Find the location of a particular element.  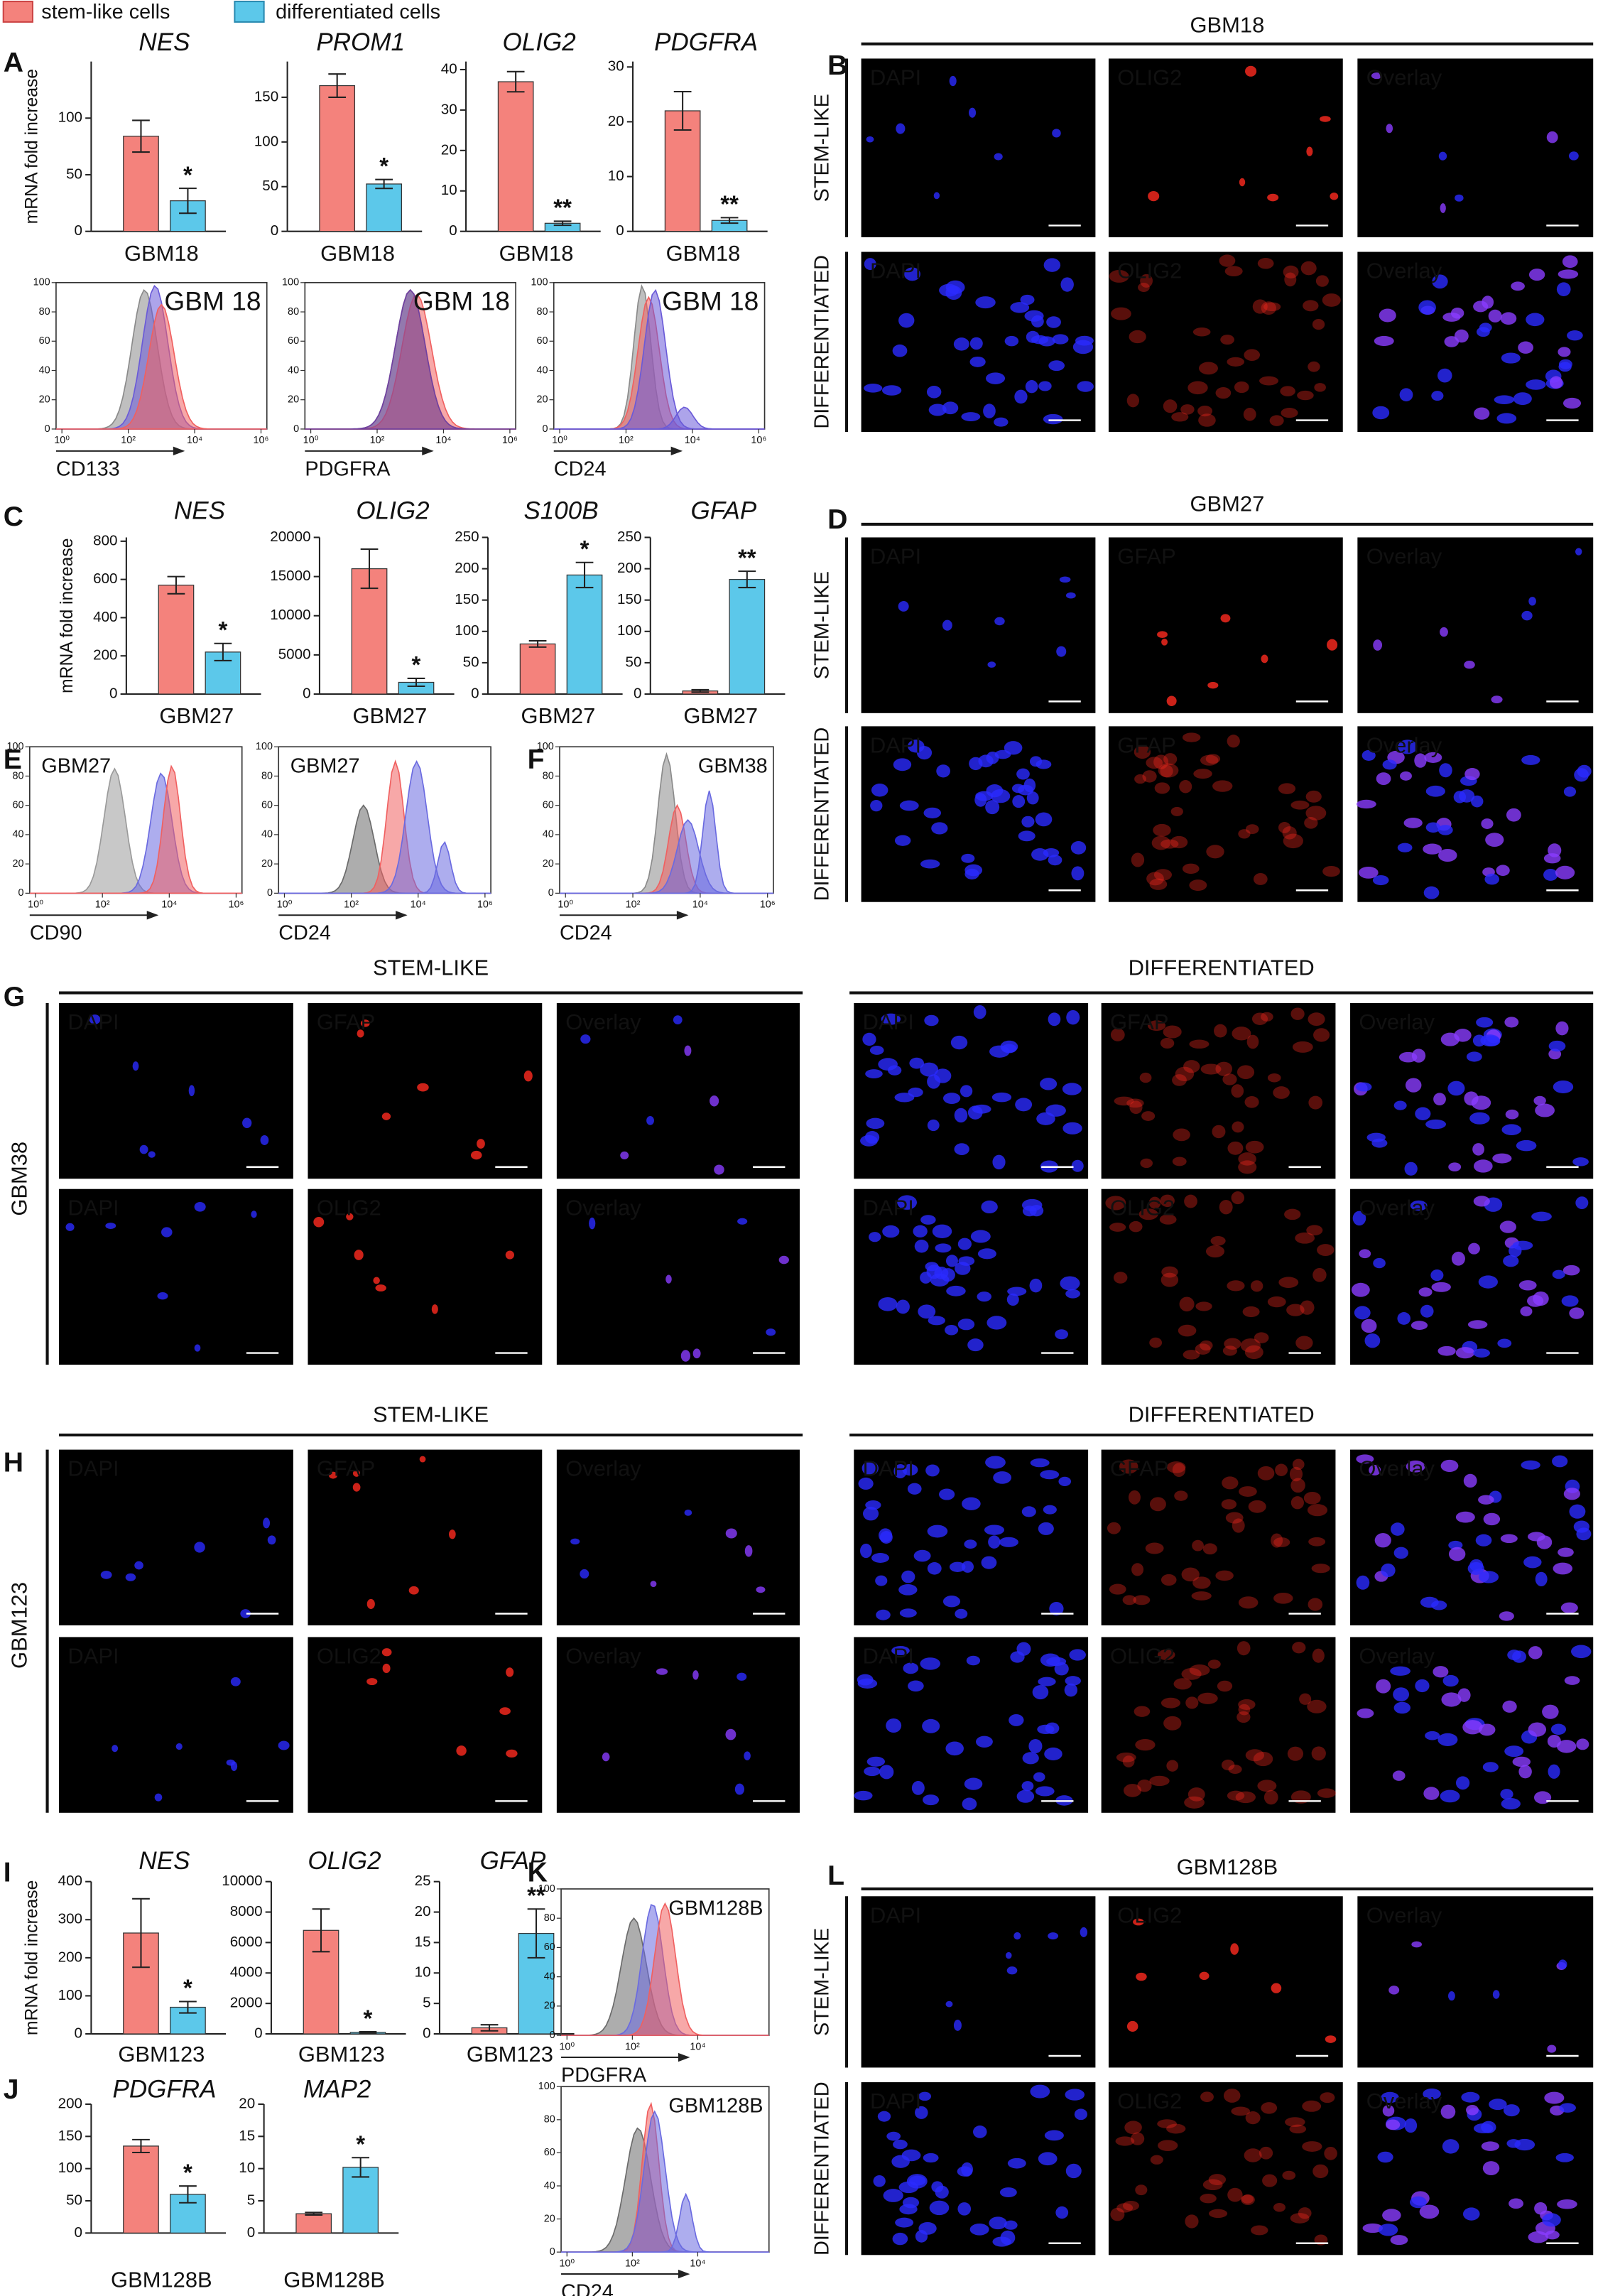

y-tick-label: 15 is located at coordinates (247, 2136).